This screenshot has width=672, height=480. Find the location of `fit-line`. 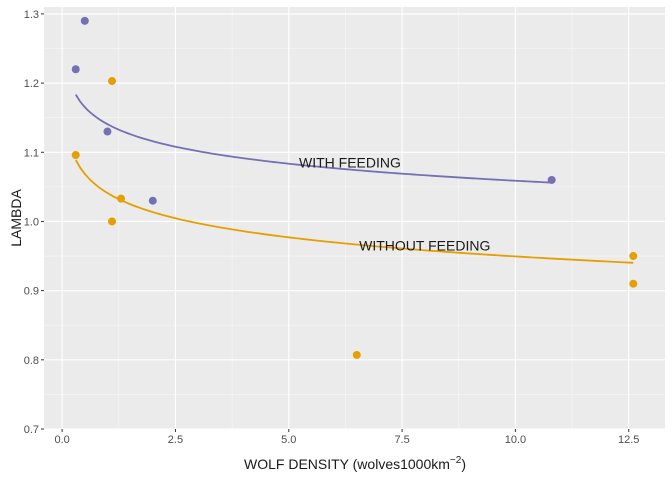

fit-line is located at coordinates (313, 139).